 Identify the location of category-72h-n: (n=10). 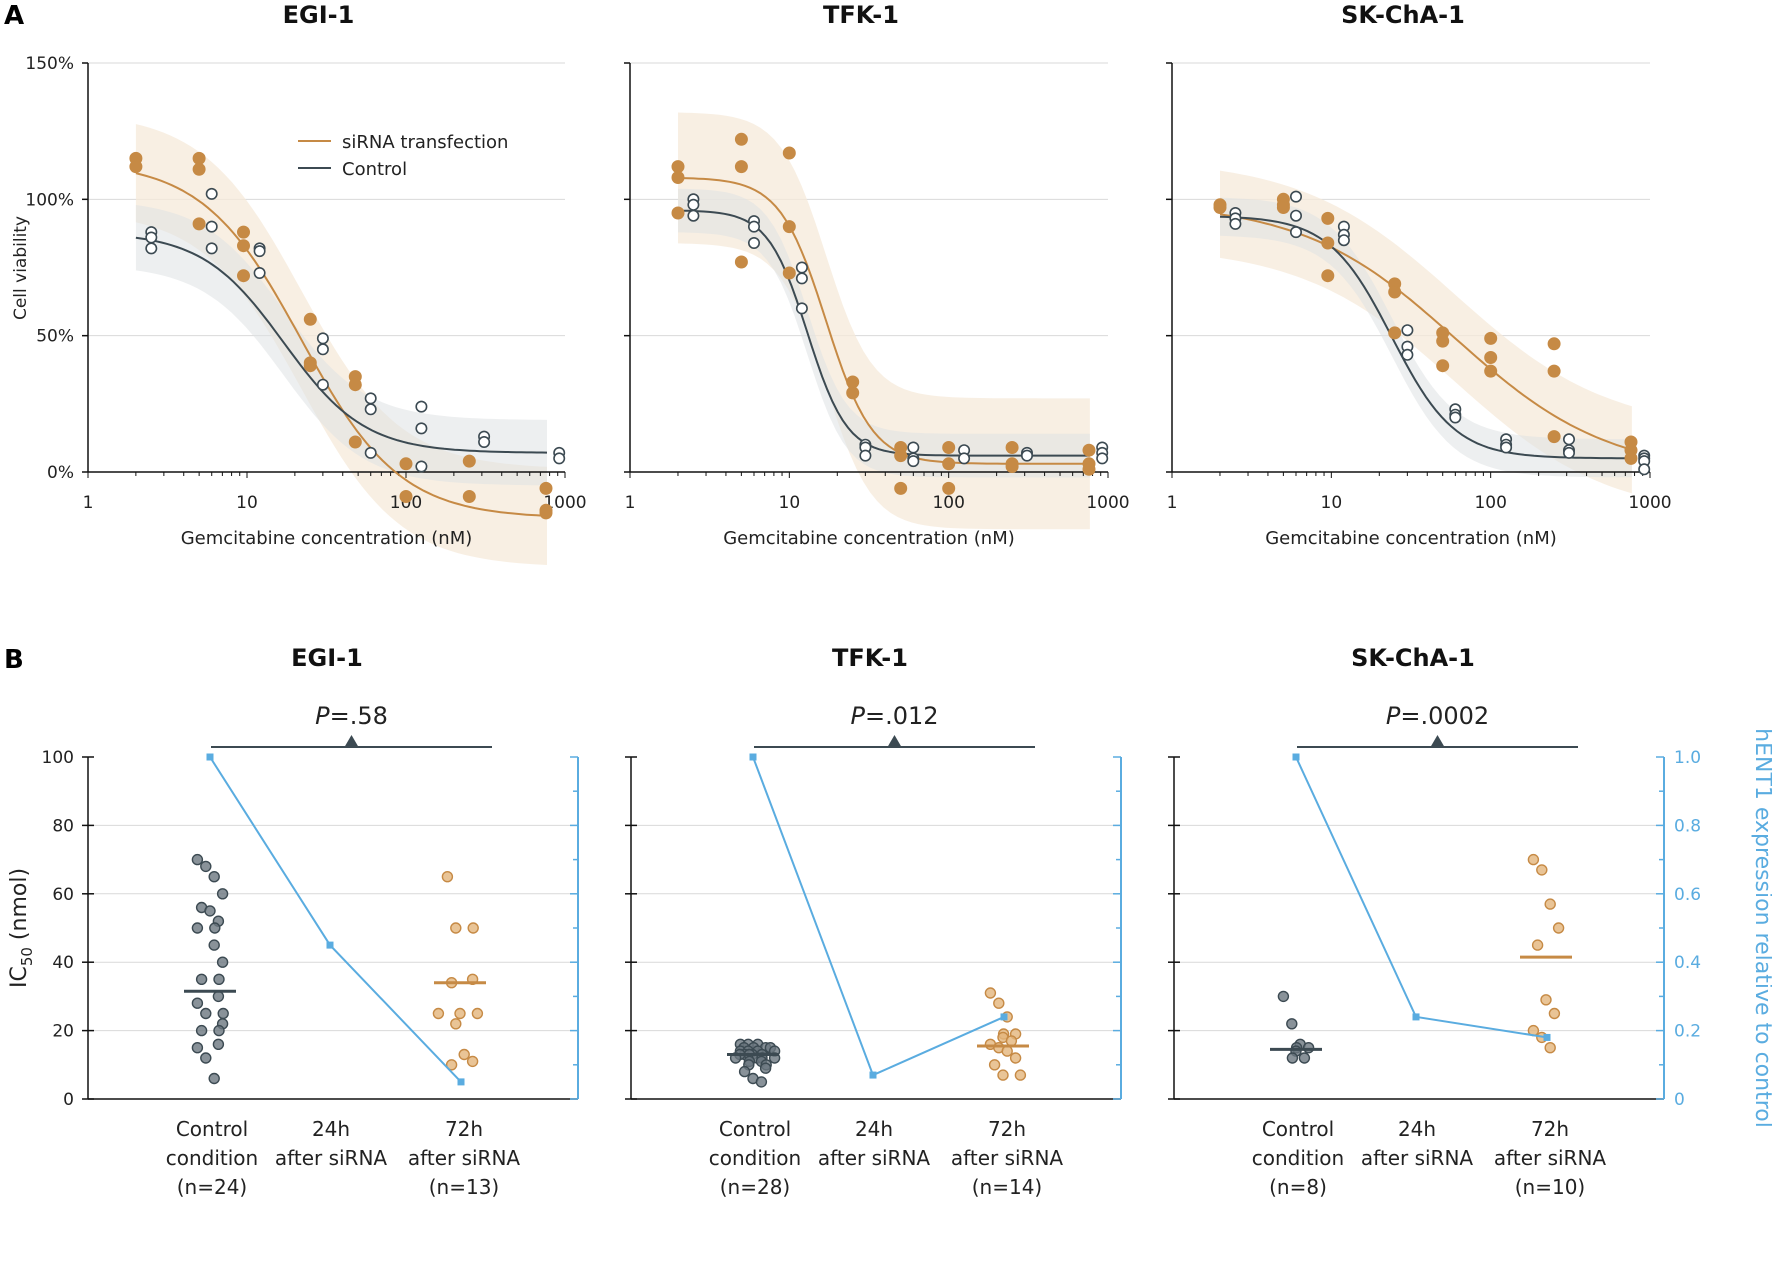
(1550, 1187).